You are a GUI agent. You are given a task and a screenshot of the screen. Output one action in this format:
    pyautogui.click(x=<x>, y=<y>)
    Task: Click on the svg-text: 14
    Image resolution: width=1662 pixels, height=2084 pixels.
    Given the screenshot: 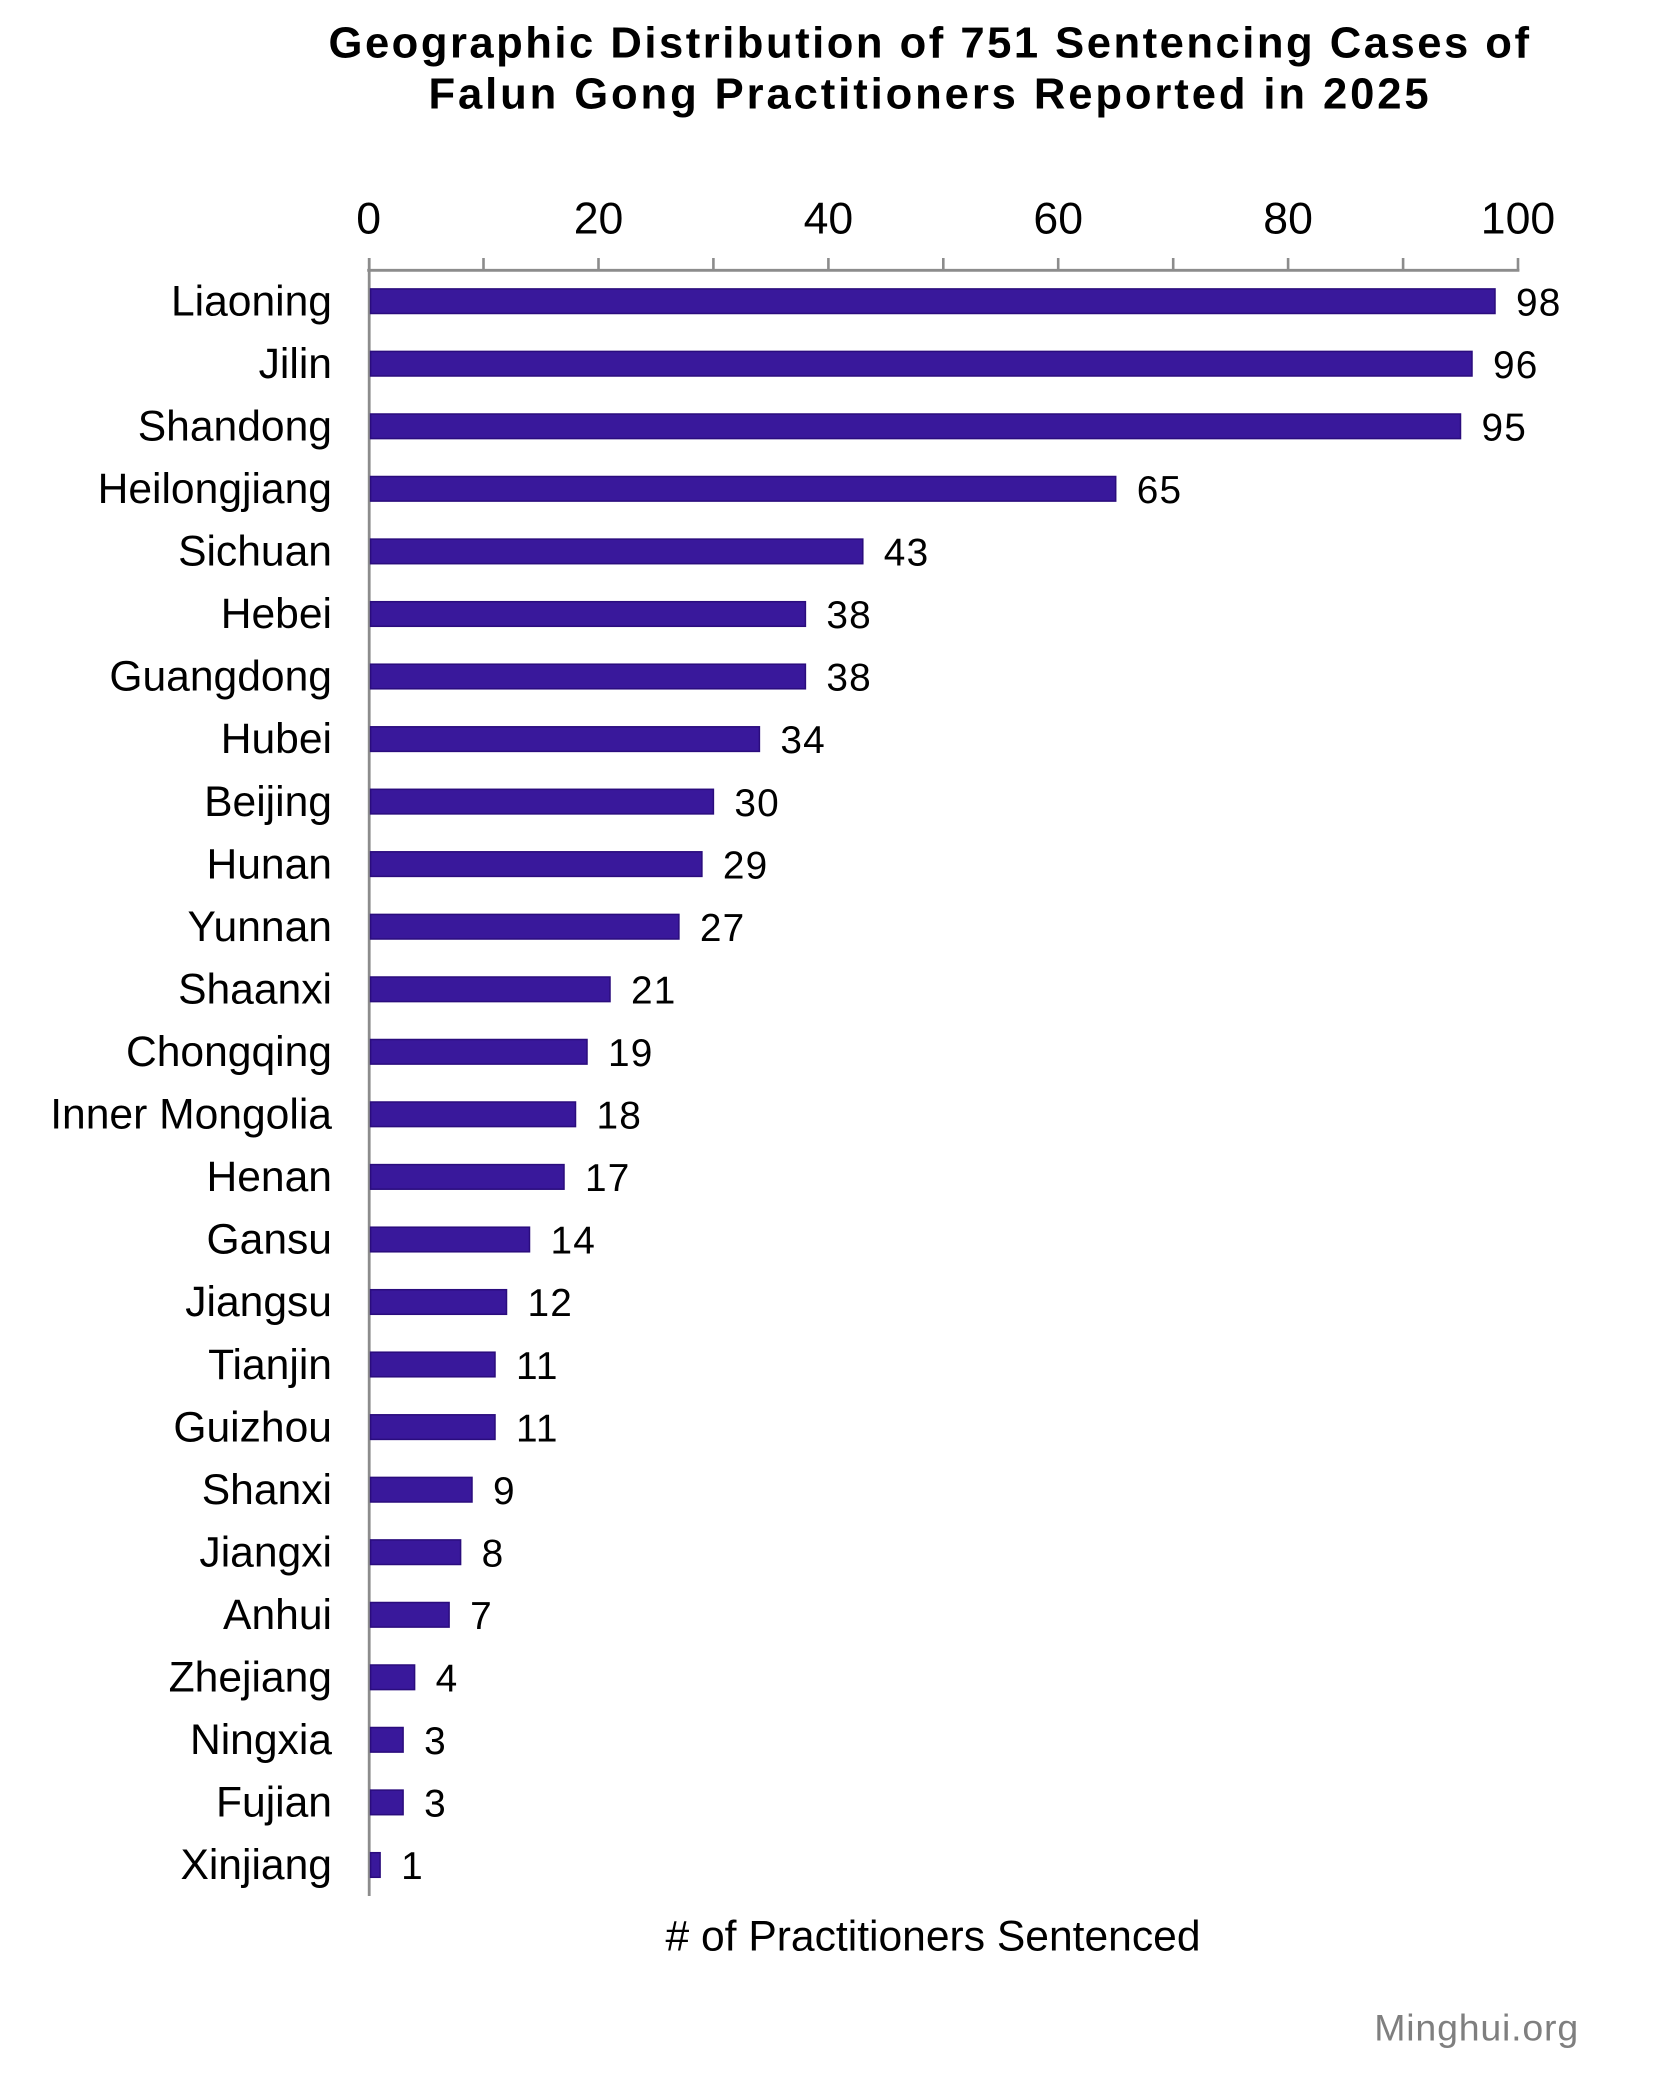 What is the action you would take?
    pyautogui.click(x=574, y=1241)
    